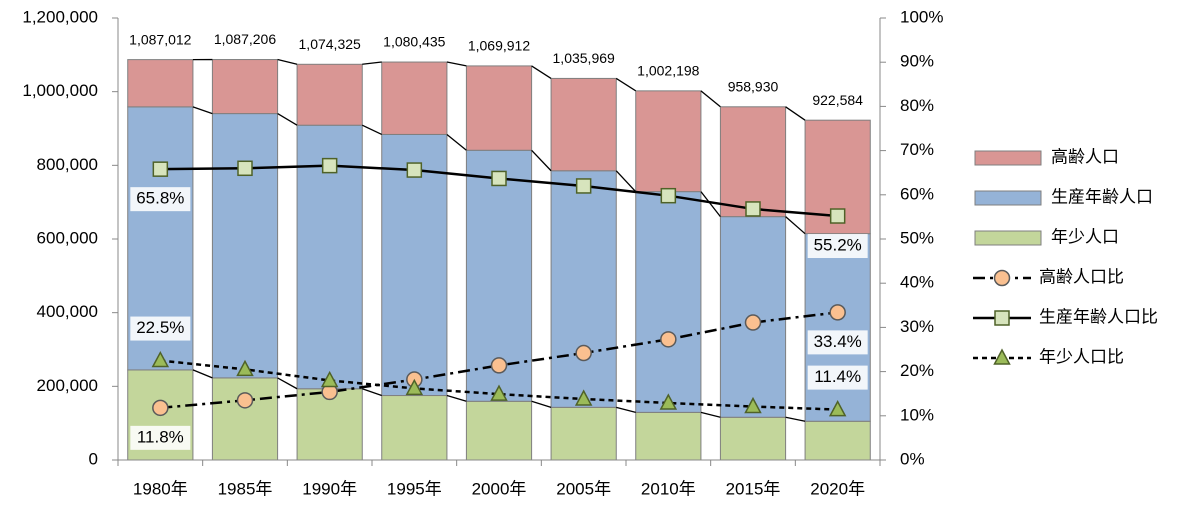 The image size is (1195, 505). What do you see at coordinates (67, 385) in the screenshot?
I see `y-tick-label: 200,000` at bounding box center [67, 385].